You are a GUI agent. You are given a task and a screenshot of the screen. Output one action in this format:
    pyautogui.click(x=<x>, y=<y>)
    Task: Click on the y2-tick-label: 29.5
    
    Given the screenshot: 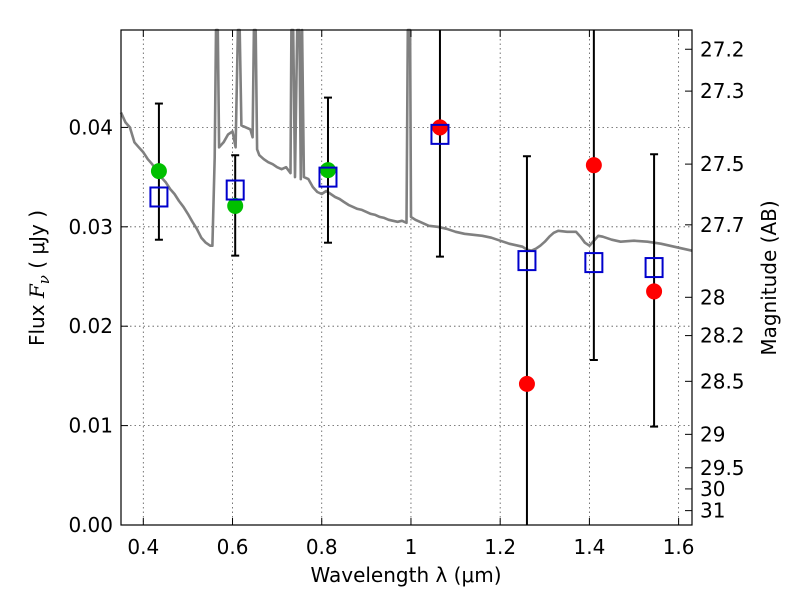 What is the action you would take?
    pyautogui.click(x=722, y=468)
    